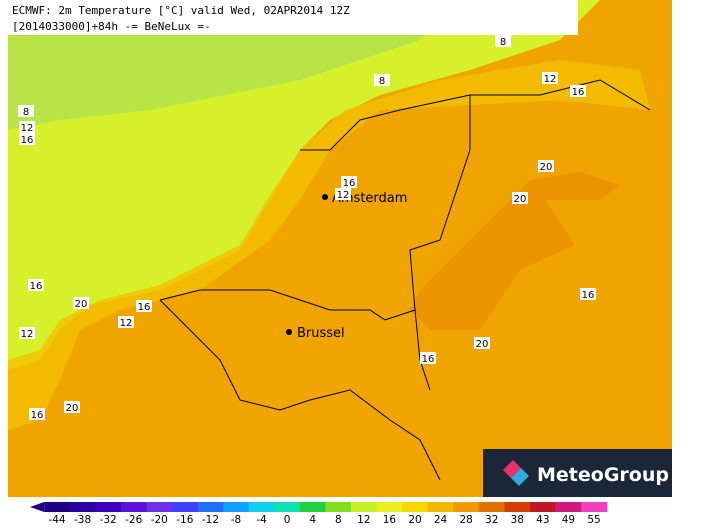  What do you see at coordinates (108, 519) in the screenshot?
I see `colorbar-tick-label: -32` at bounding box center [108, 519].